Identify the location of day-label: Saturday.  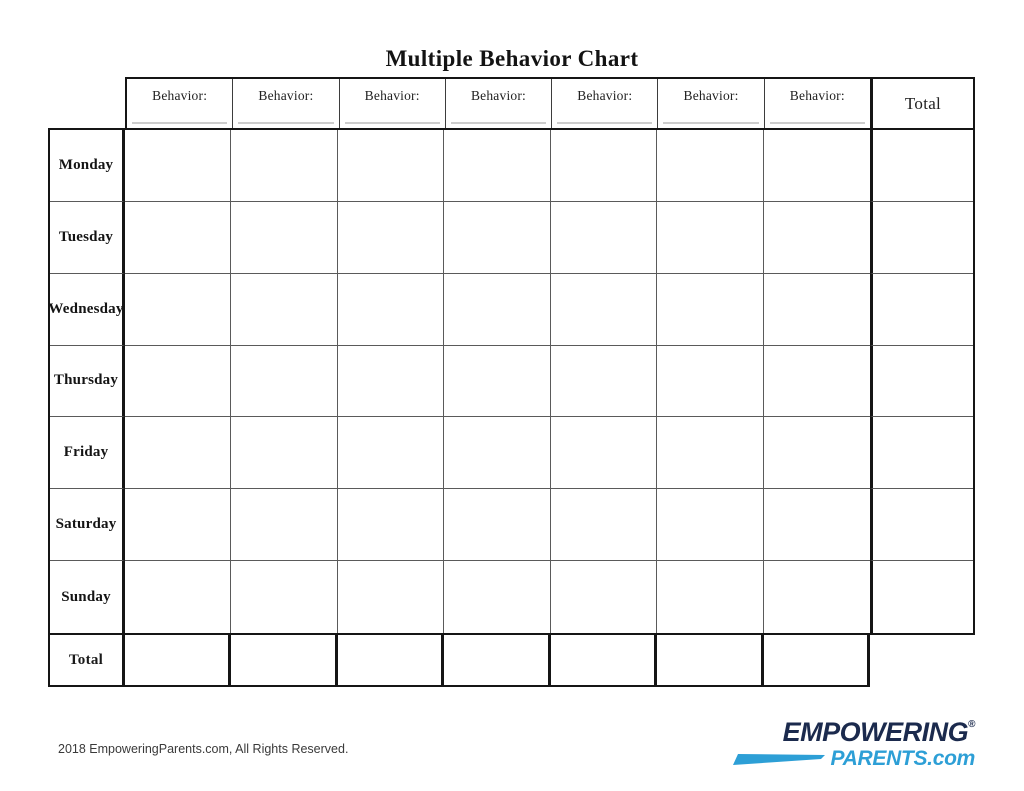
(87, 525).